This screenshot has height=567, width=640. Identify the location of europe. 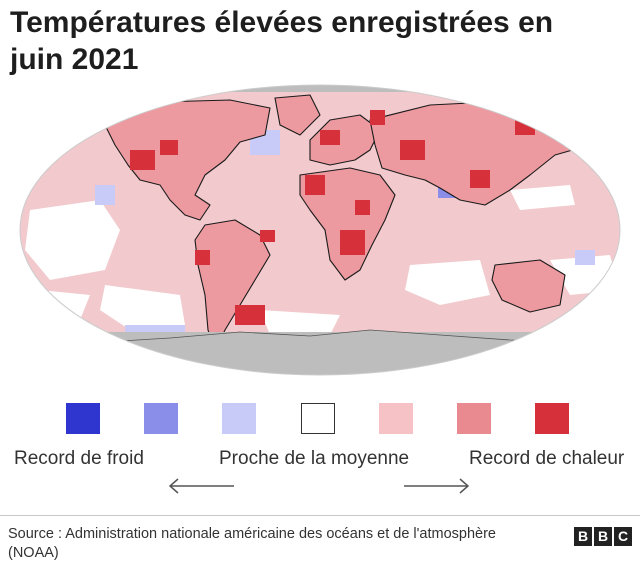
(345, 140).